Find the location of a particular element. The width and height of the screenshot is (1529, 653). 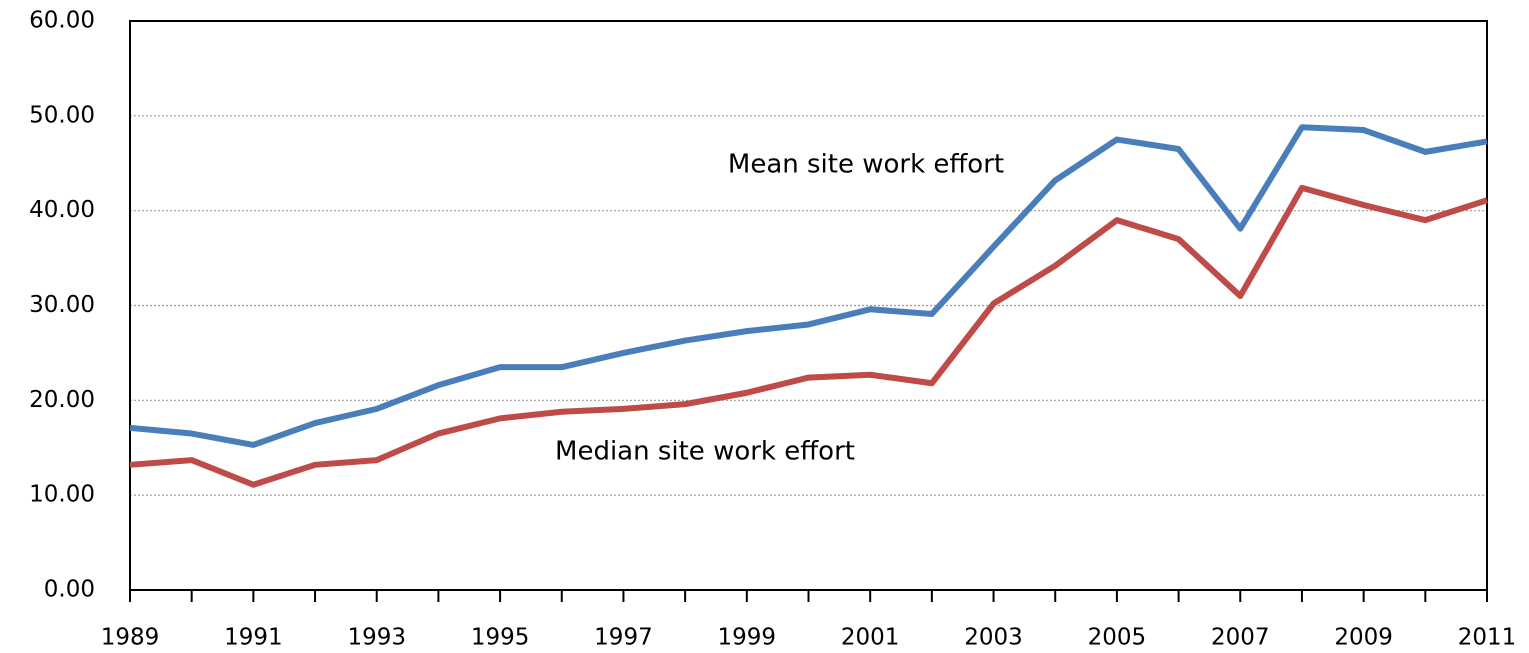

x-tick-label: 1995 is located at coordinates (500, 638).